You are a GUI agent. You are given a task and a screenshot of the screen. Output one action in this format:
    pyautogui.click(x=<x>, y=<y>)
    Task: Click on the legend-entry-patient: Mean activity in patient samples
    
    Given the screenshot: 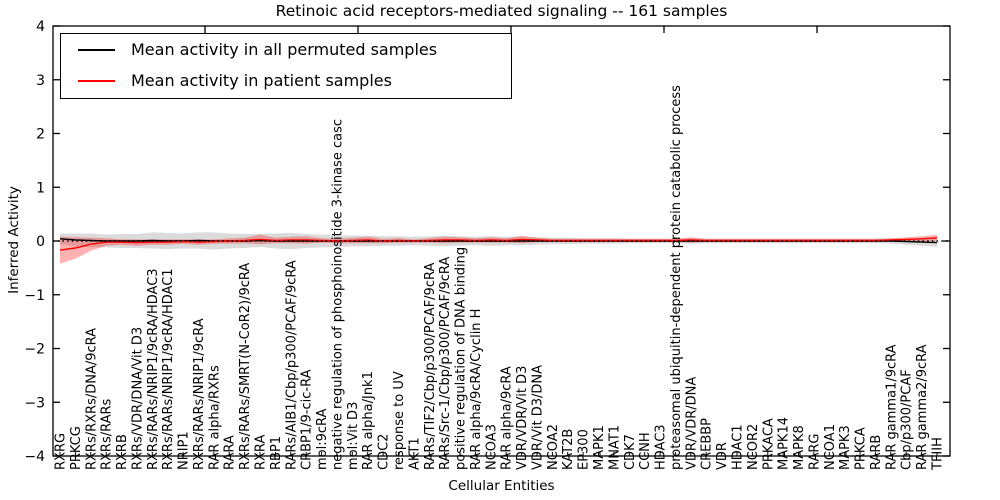 What is the action you would take?
    pyautogui.click(x=286, y=80)
    